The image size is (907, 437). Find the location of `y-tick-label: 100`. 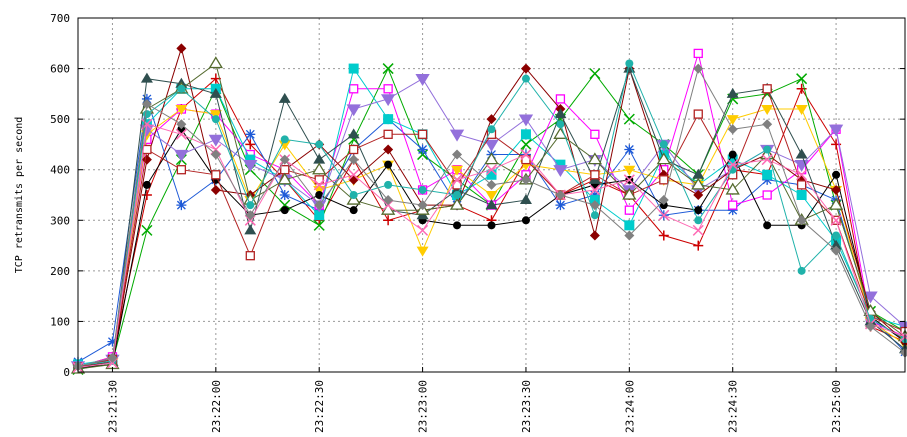

y-tick-label: 100 is located at coordinates (60, 321).